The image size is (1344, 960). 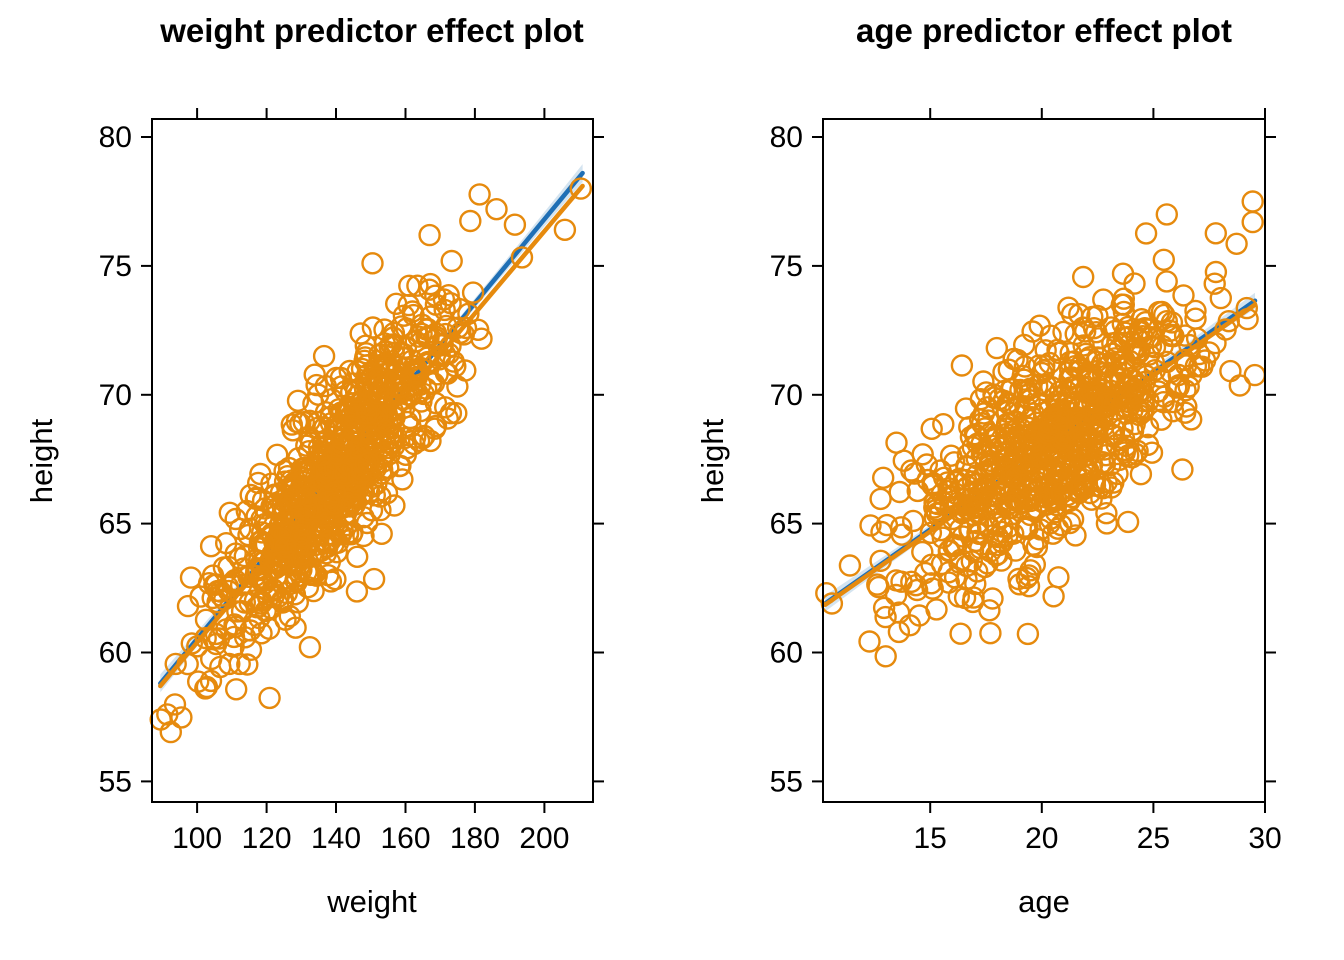 I want to click on x-tick-label: 180, so click(x=475, y=838).